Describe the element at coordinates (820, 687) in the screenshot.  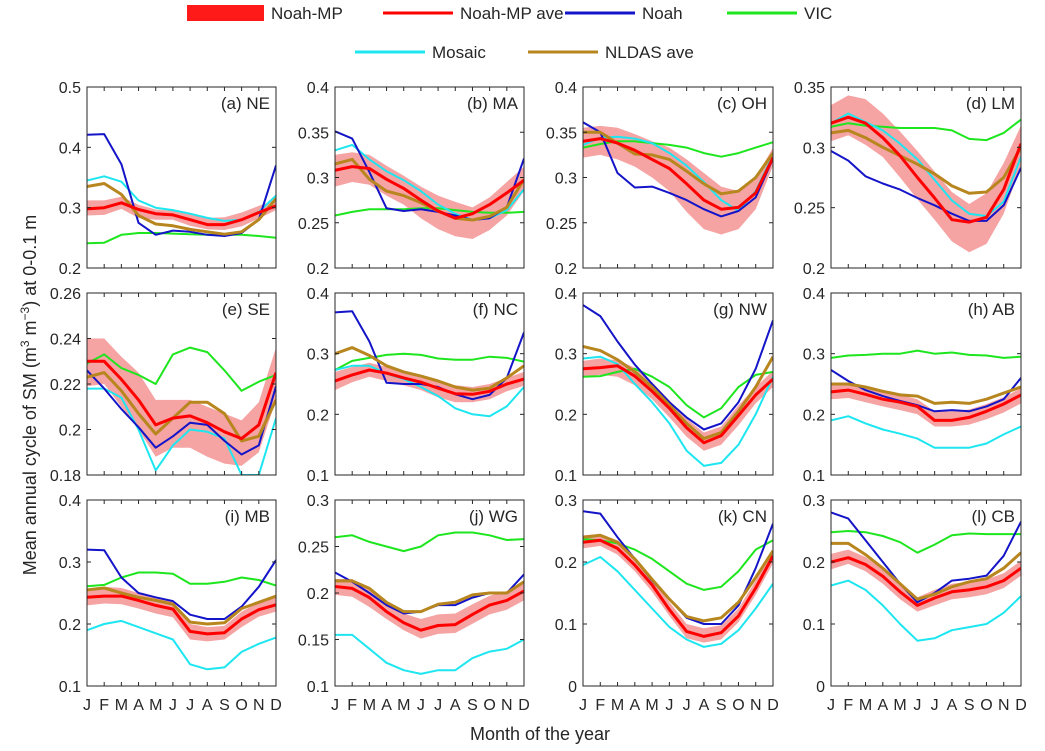
I see `y-tick-label: 0` at that location.